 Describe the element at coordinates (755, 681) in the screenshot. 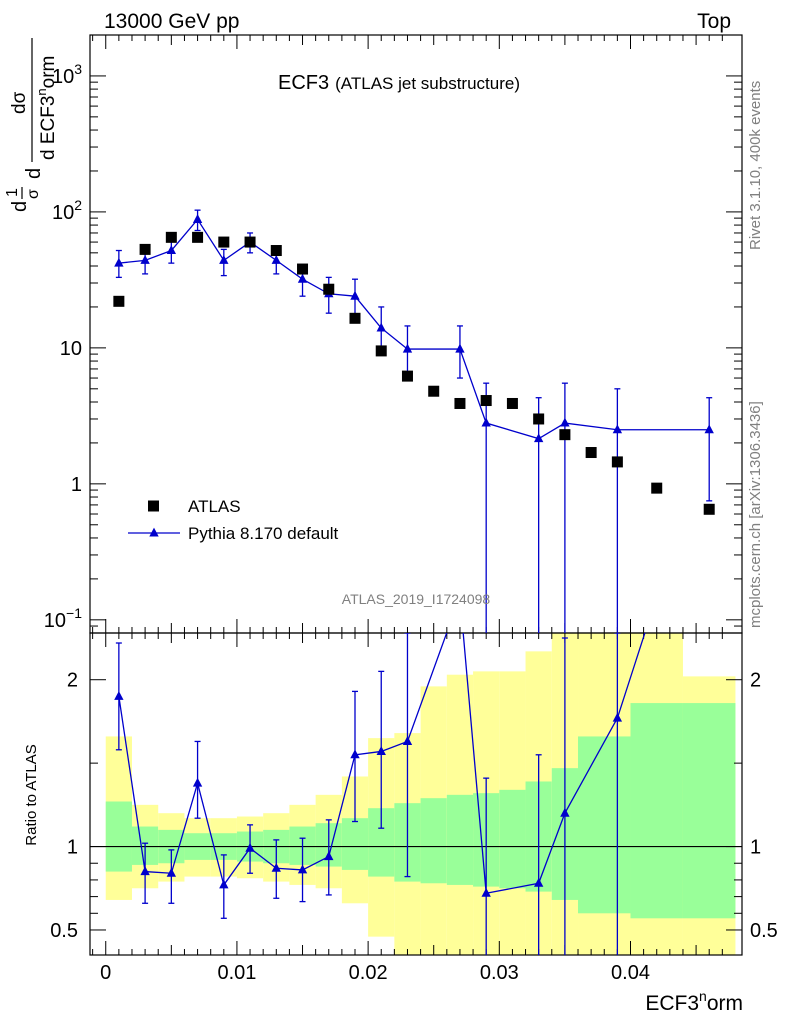

I see `ratio-y-tick-label-right: 2` at that location.